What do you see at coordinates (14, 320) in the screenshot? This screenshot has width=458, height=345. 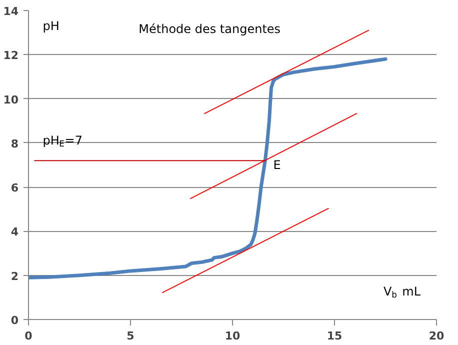 I see `y-tick-label: 0` at bounding box center [14, 320].